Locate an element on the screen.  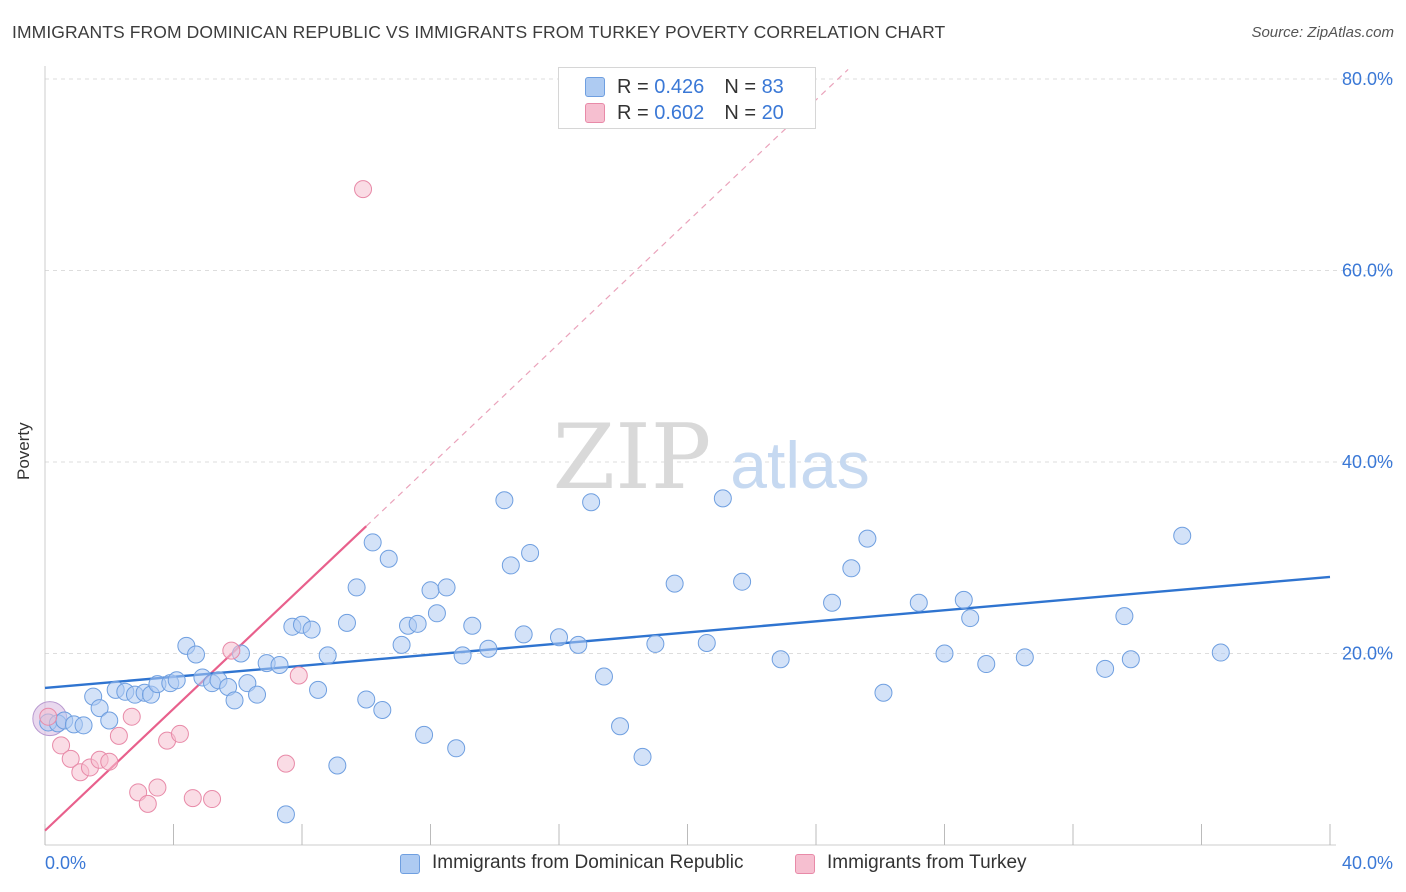
r-value: 0.426 is located at coordinates (679, 87).